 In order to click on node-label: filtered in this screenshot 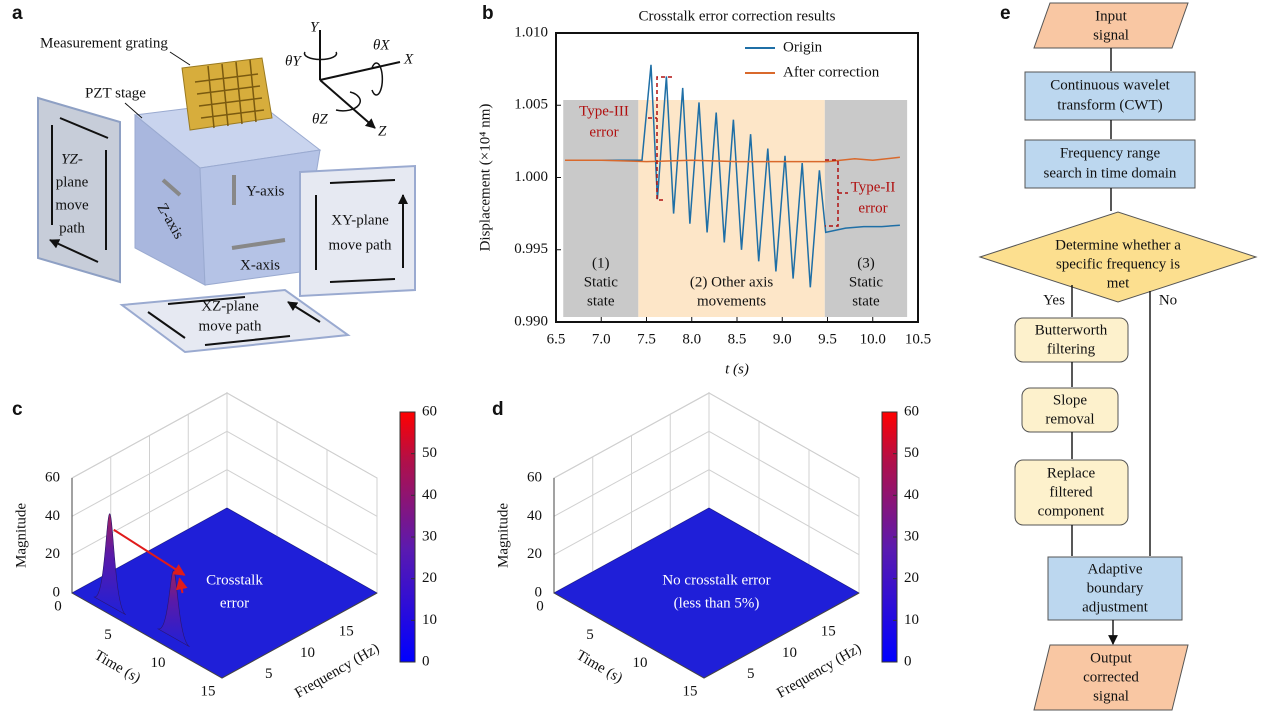, I will do `click(1071, 492)`.